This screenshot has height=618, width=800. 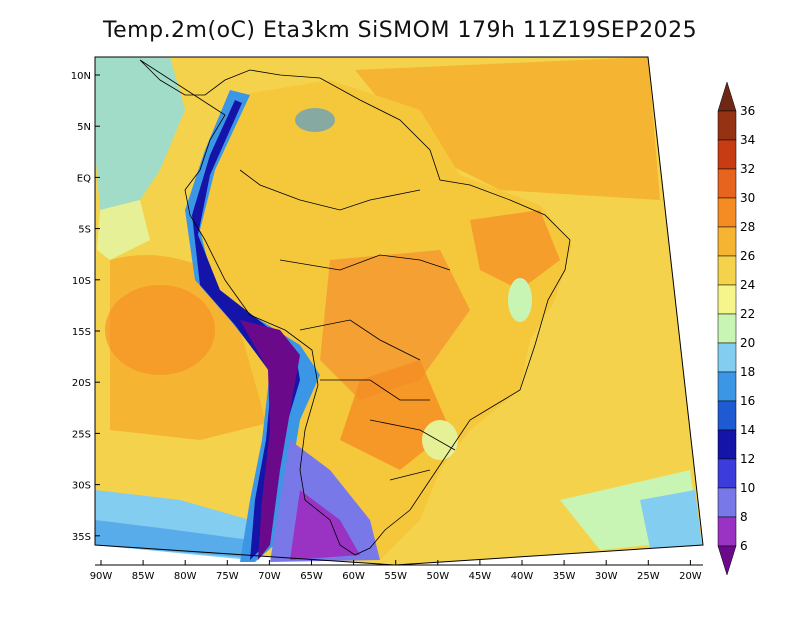 What do you see at coordinates (84, 178) in the screenshot?
I see `lat-tick-label: EQ` at bounding box center [84, 178].